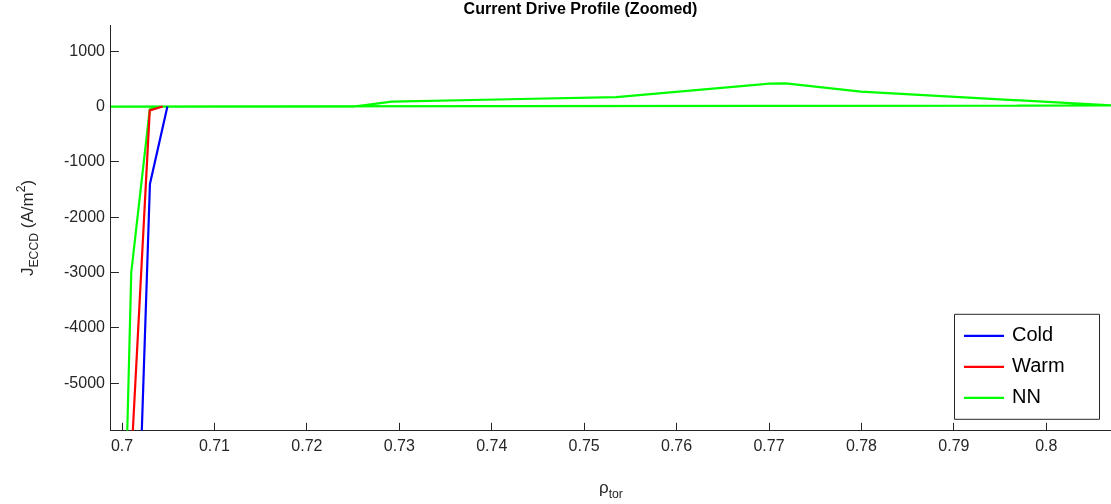 The image size is (1111, 504). What do you see at coordinates (85, 327) in the screenshot?
I see `y-tick-label: -4000` at bounding box center [85, 327].